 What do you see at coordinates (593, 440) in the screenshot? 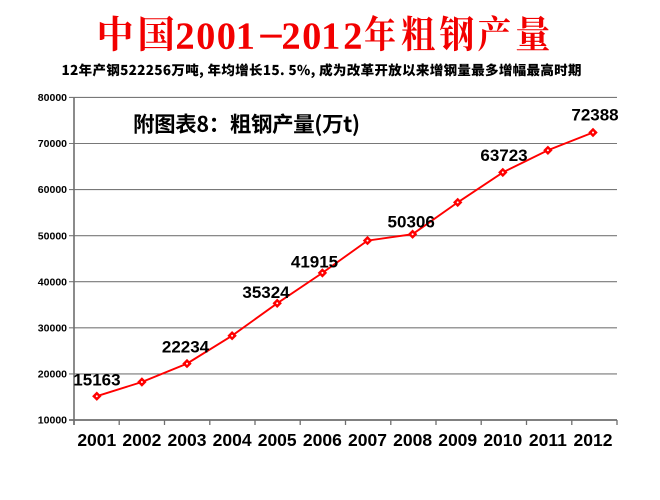
I see `svg-text: 2012` at bounding box center [593, 440].